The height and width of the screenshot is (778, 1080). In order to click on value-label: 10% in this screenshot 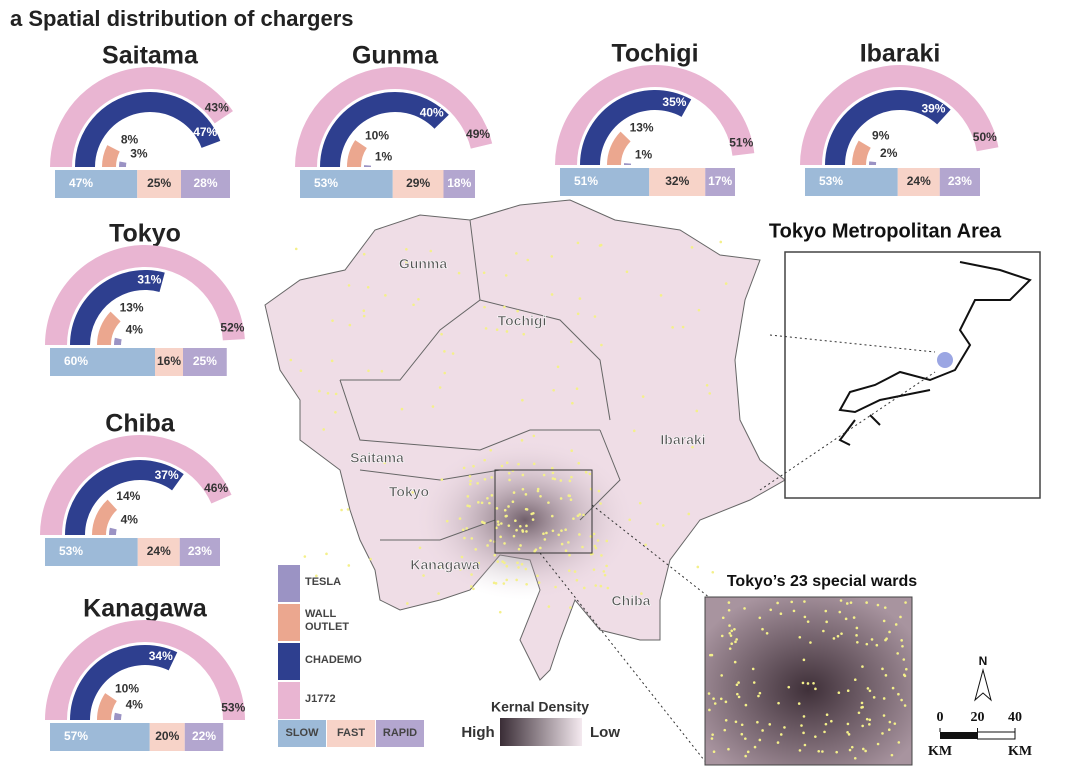, I will do `click(127, 688)`.